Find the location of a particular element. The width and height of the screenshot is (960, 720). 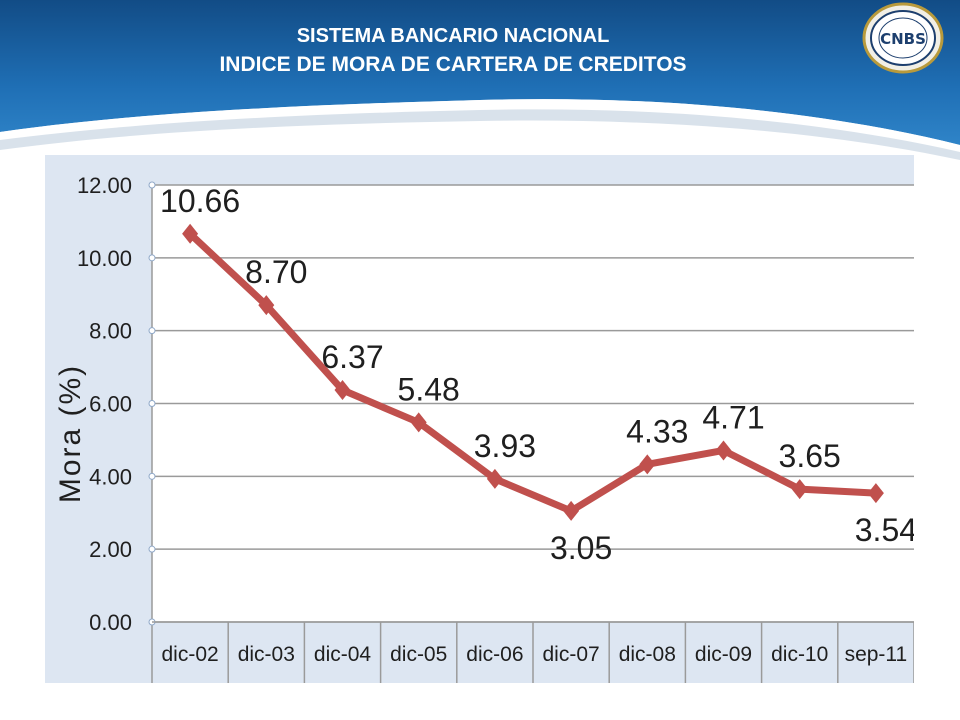

data-label: 3.93 is located at coordinates (505, 446).